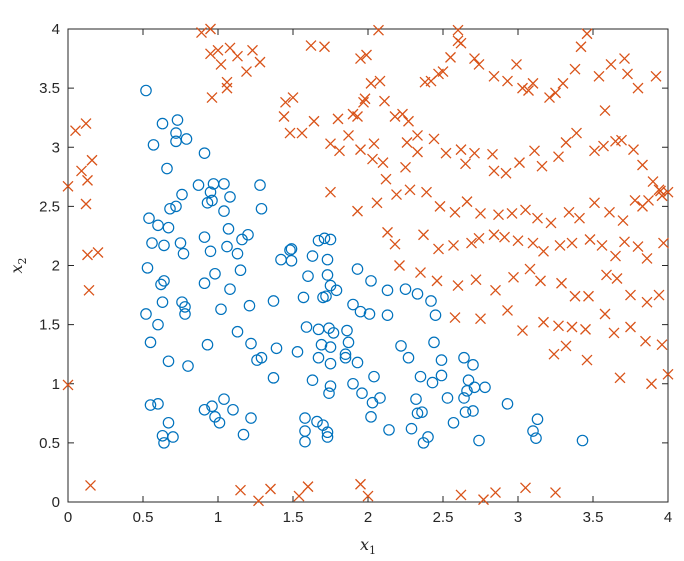 The width and height of the screenshot is (684, 561). Describe the element at coordinates (368, 517) in the screenshot. I see `x-tick-label: 2` at that location.